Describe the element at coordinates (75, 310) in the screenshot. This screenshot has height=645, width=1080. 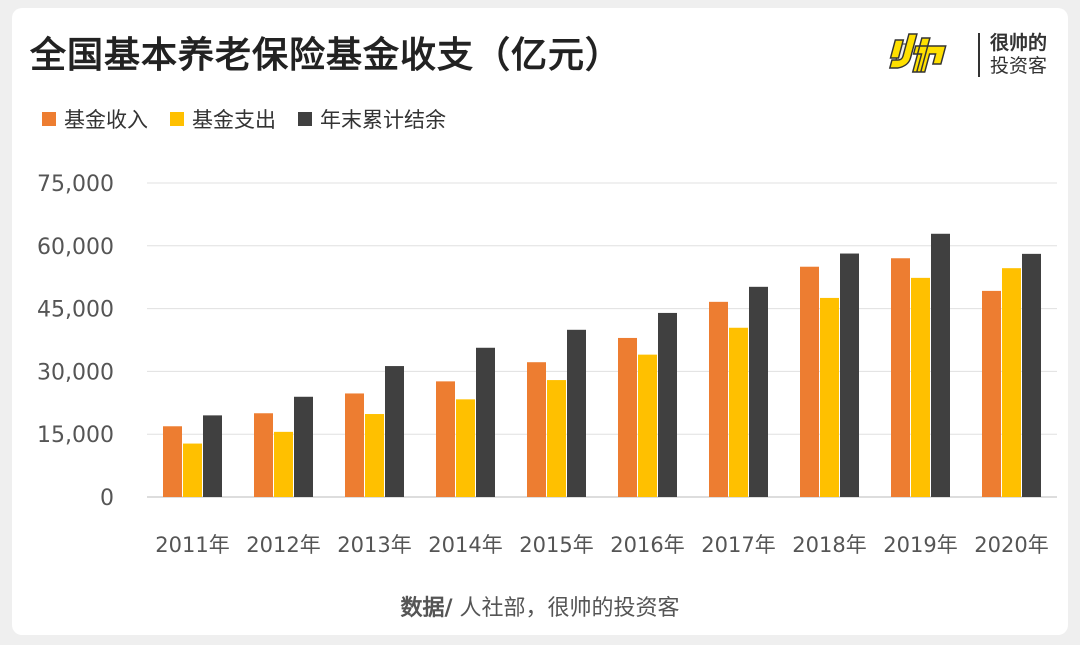
I see `y-tick-label: 45,000` at that location.